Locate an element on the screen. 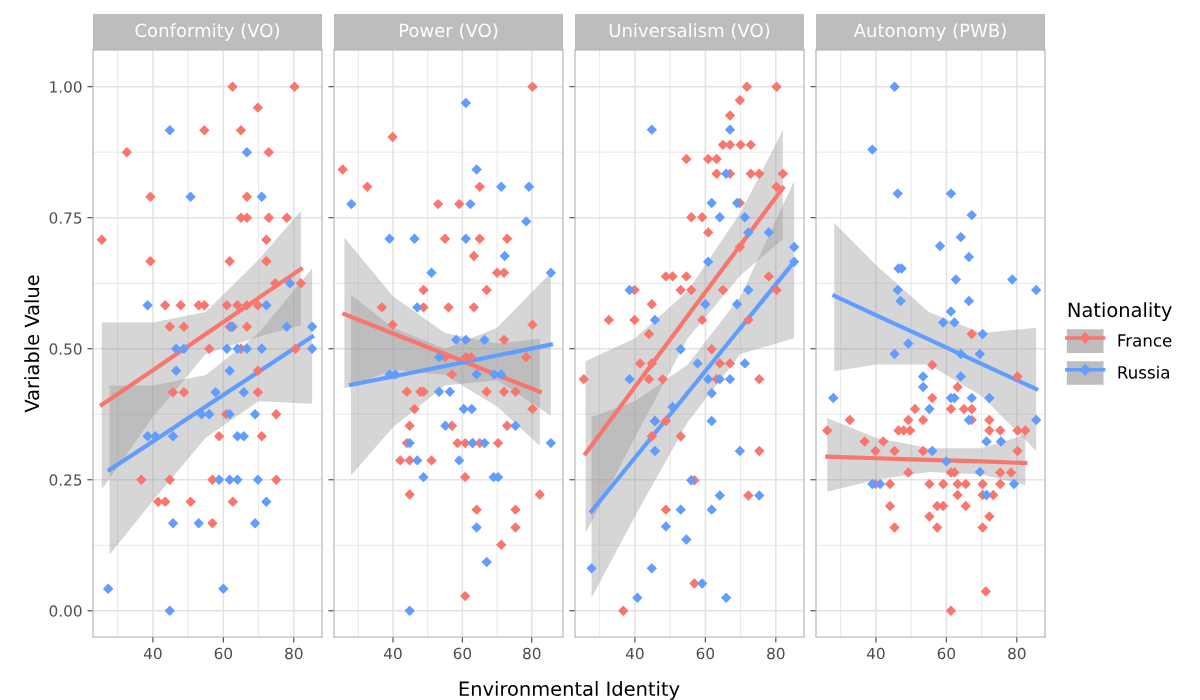 The width and height of the screenshot is (1200, 700). chart-title: Universalism (VO) is located at coordinates (689, 31).